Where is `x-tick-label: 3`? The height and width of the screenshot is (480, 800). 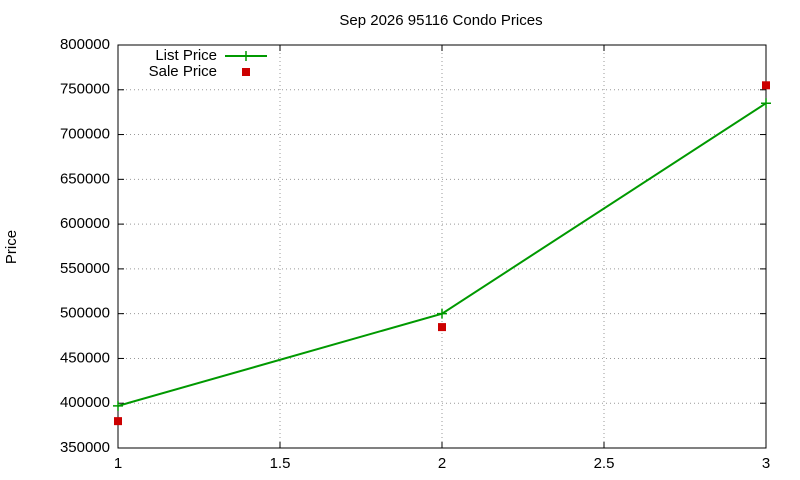
x-tick-label: 3 is located at coordinates (766, 463).